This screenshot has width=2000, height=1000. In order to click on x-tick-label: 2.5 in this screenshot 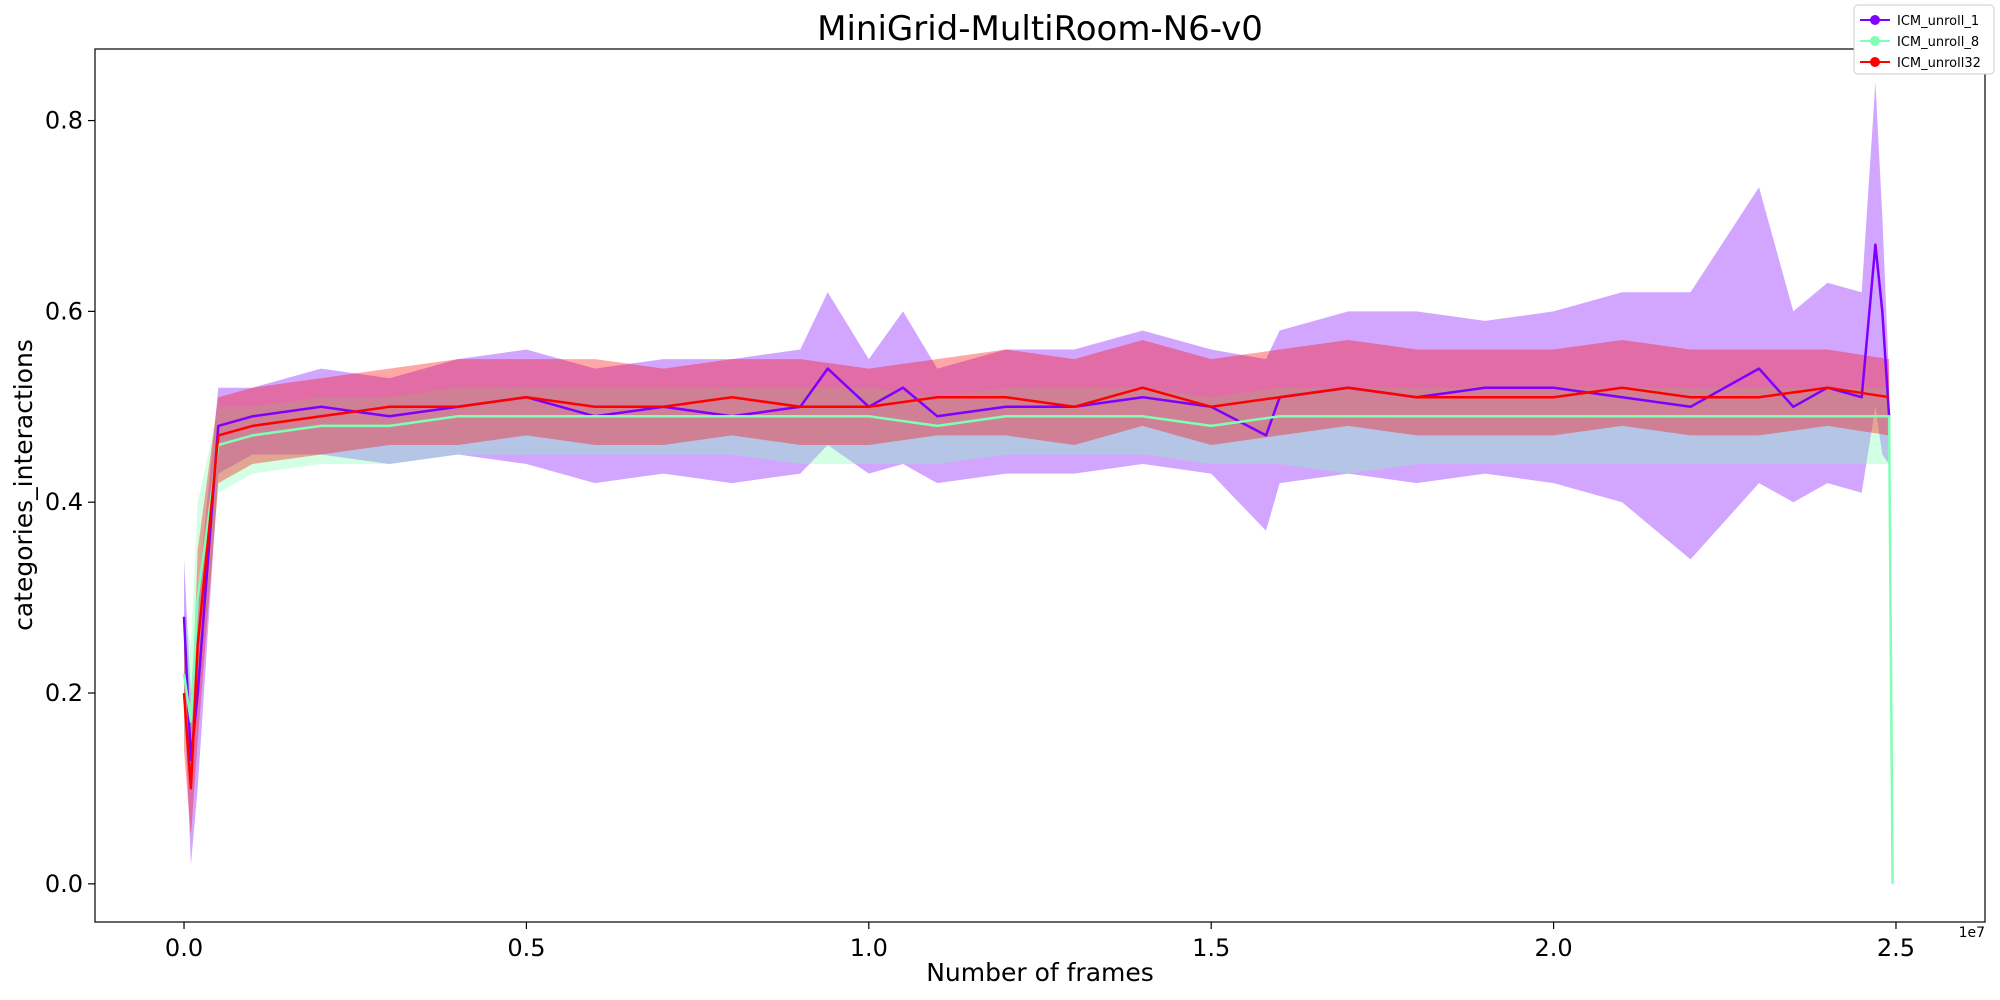, I will do `click(1896, 948)`.